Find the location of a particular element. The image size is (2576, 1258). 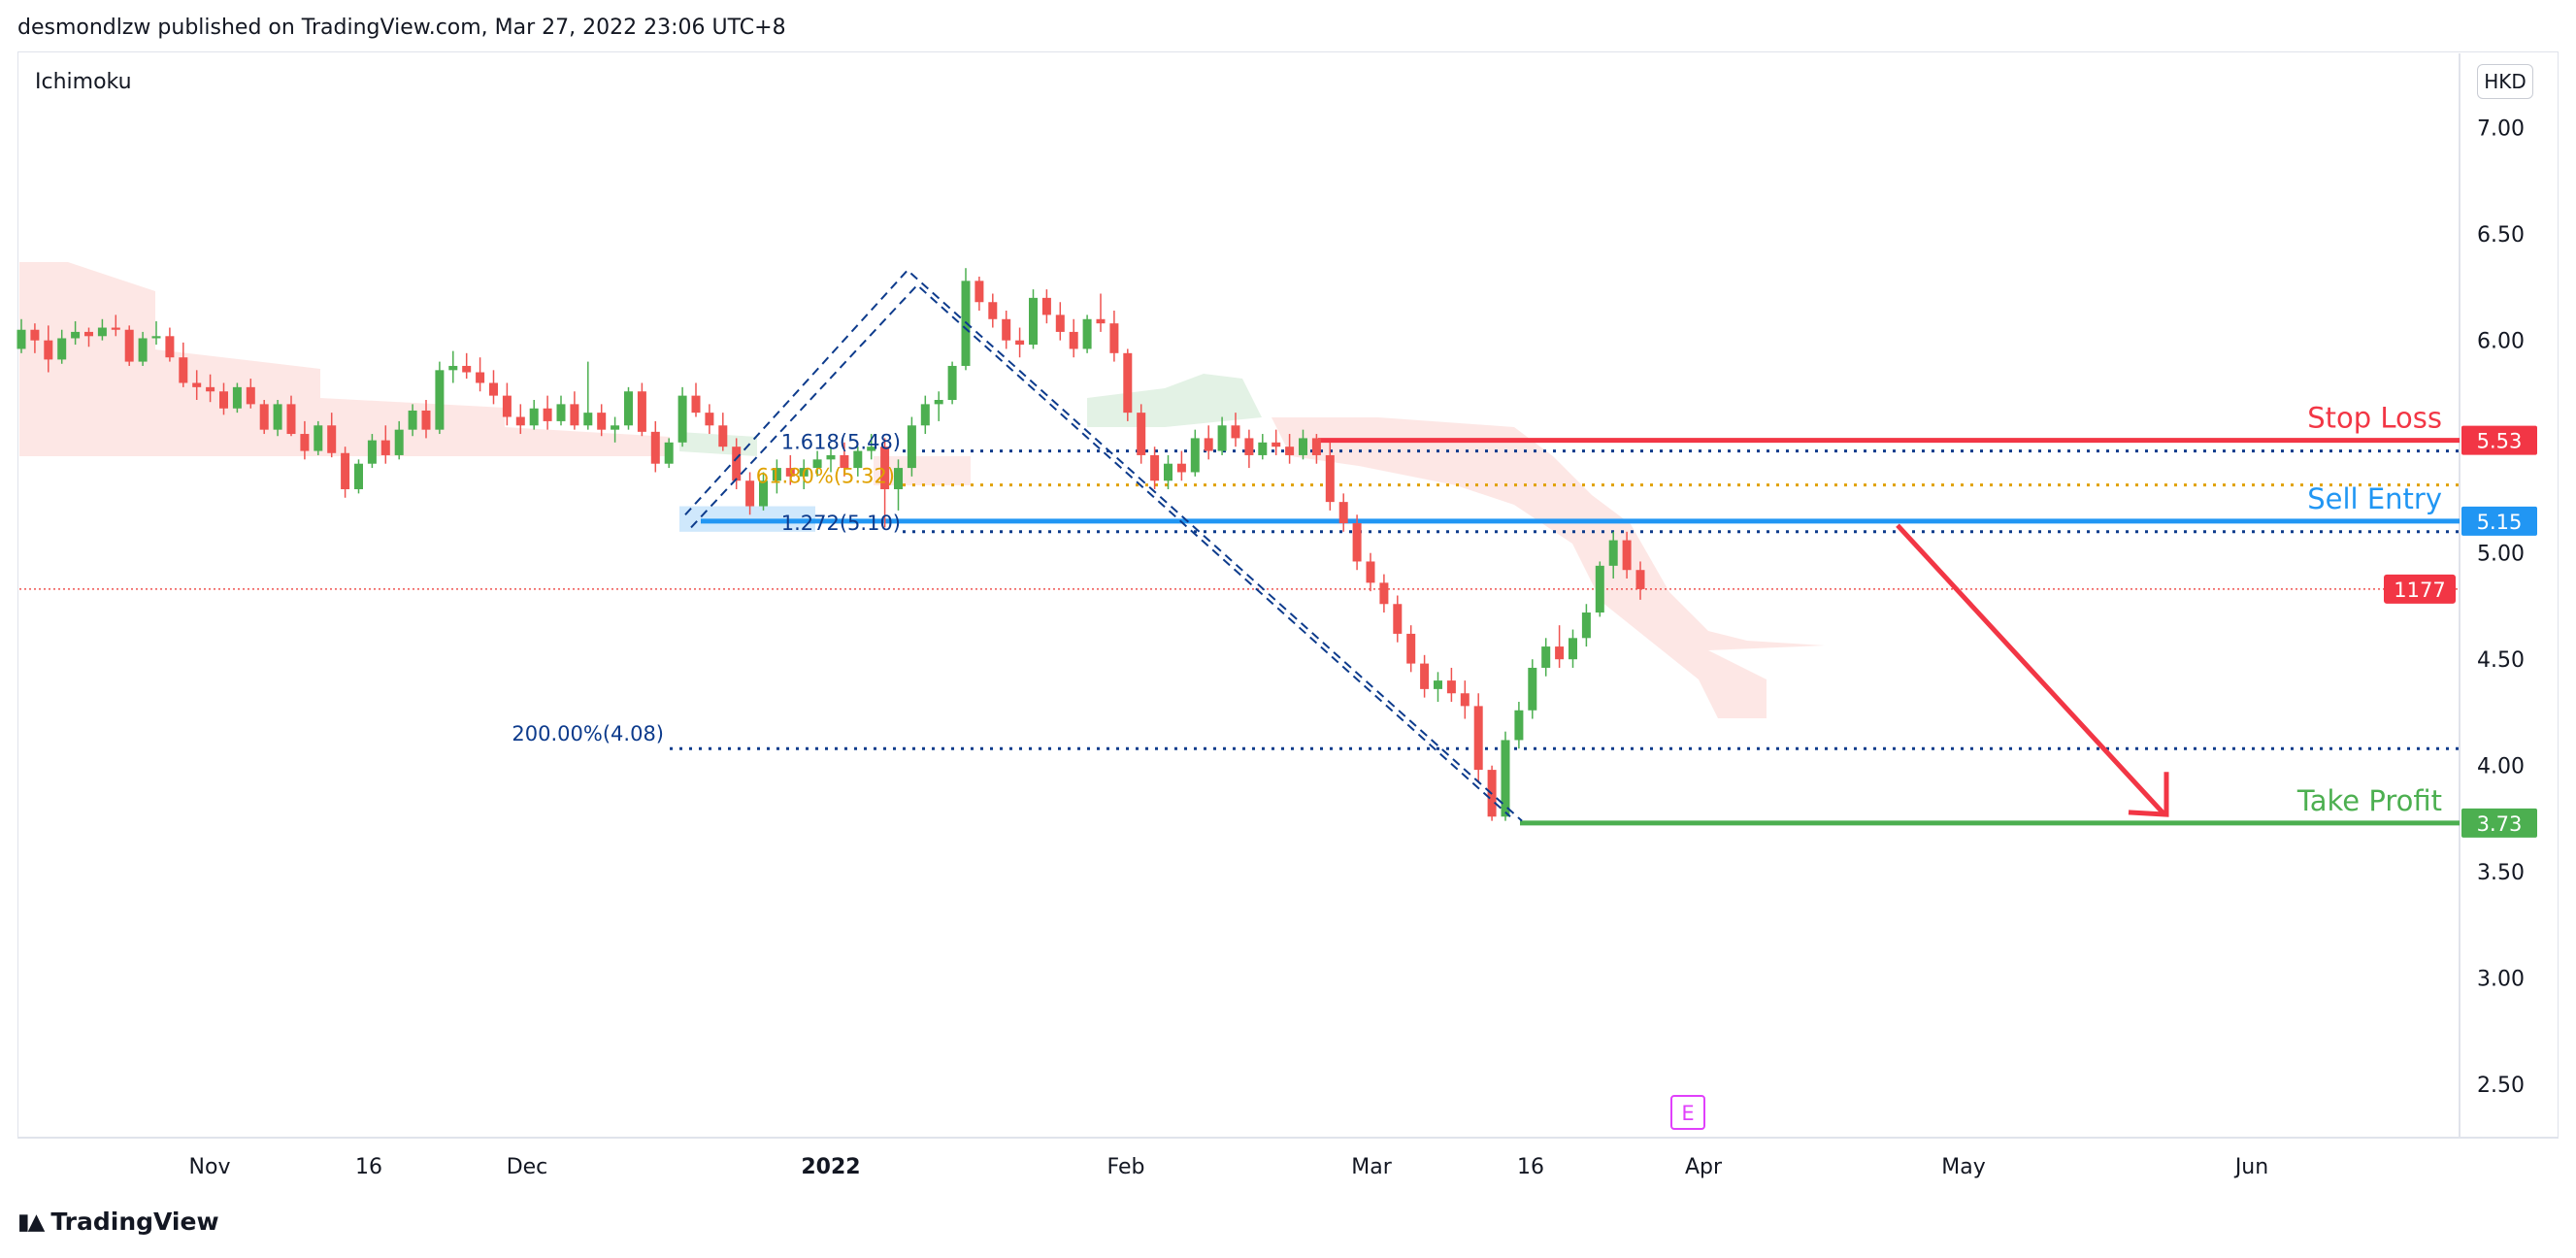

currency-badge: HKD is located at coordinates (2505, 81).